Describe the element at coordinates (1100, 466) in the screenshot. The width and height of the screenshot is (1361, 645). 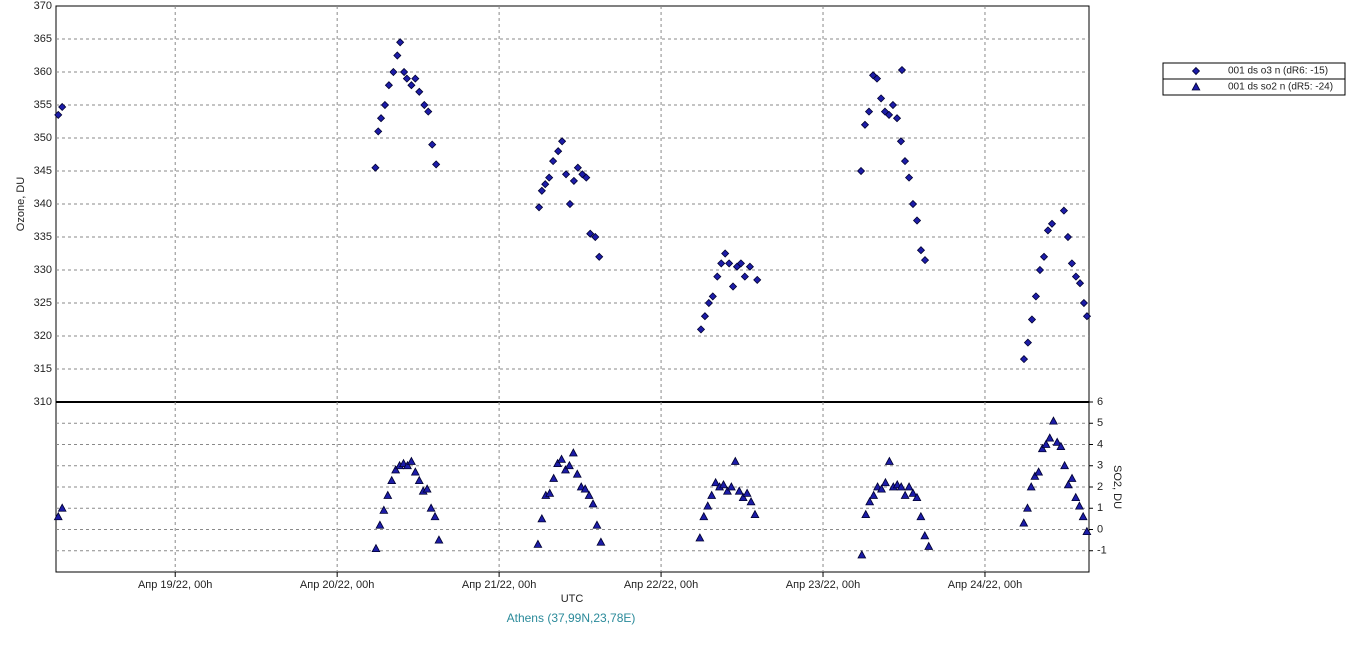
I see `y2-tick-label: 3` at that location.